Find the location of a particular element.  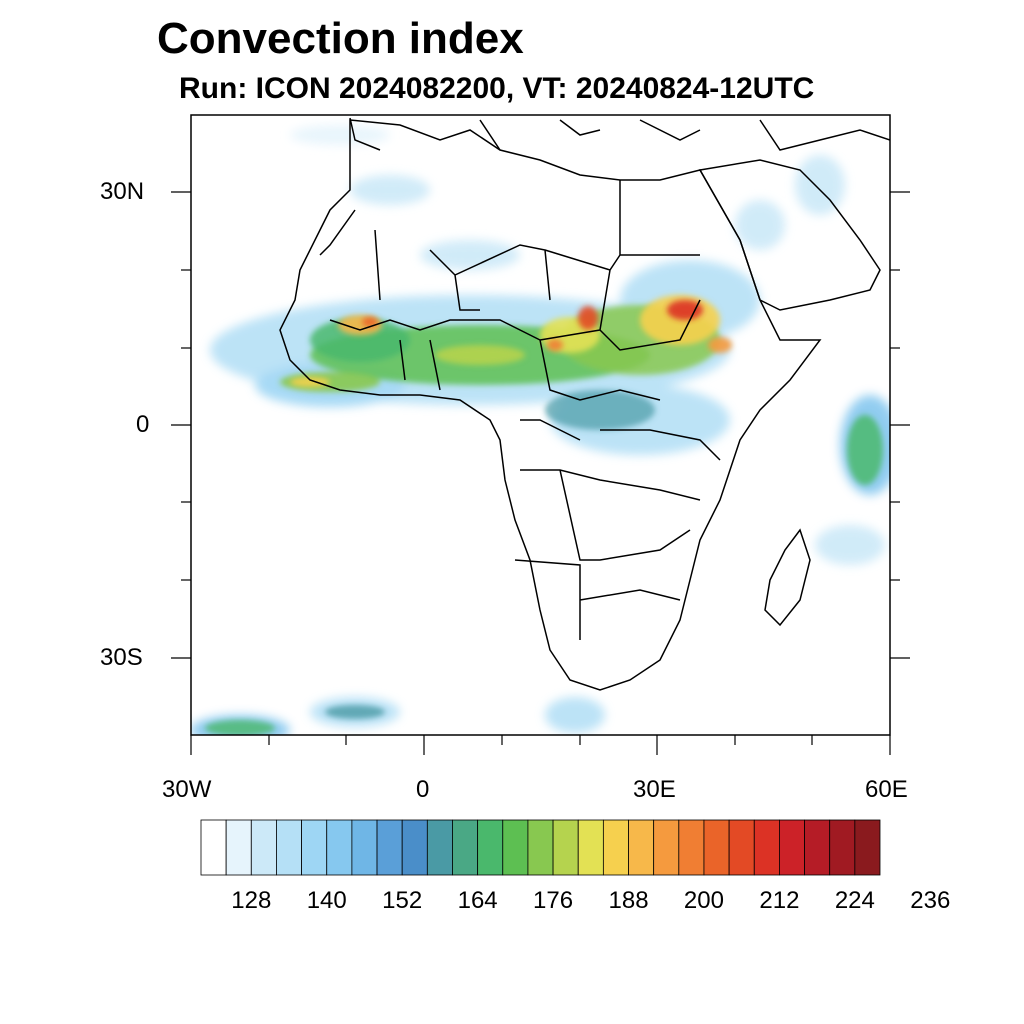

colorbar-tick-label: 176 is located at coordinates (553, 900).